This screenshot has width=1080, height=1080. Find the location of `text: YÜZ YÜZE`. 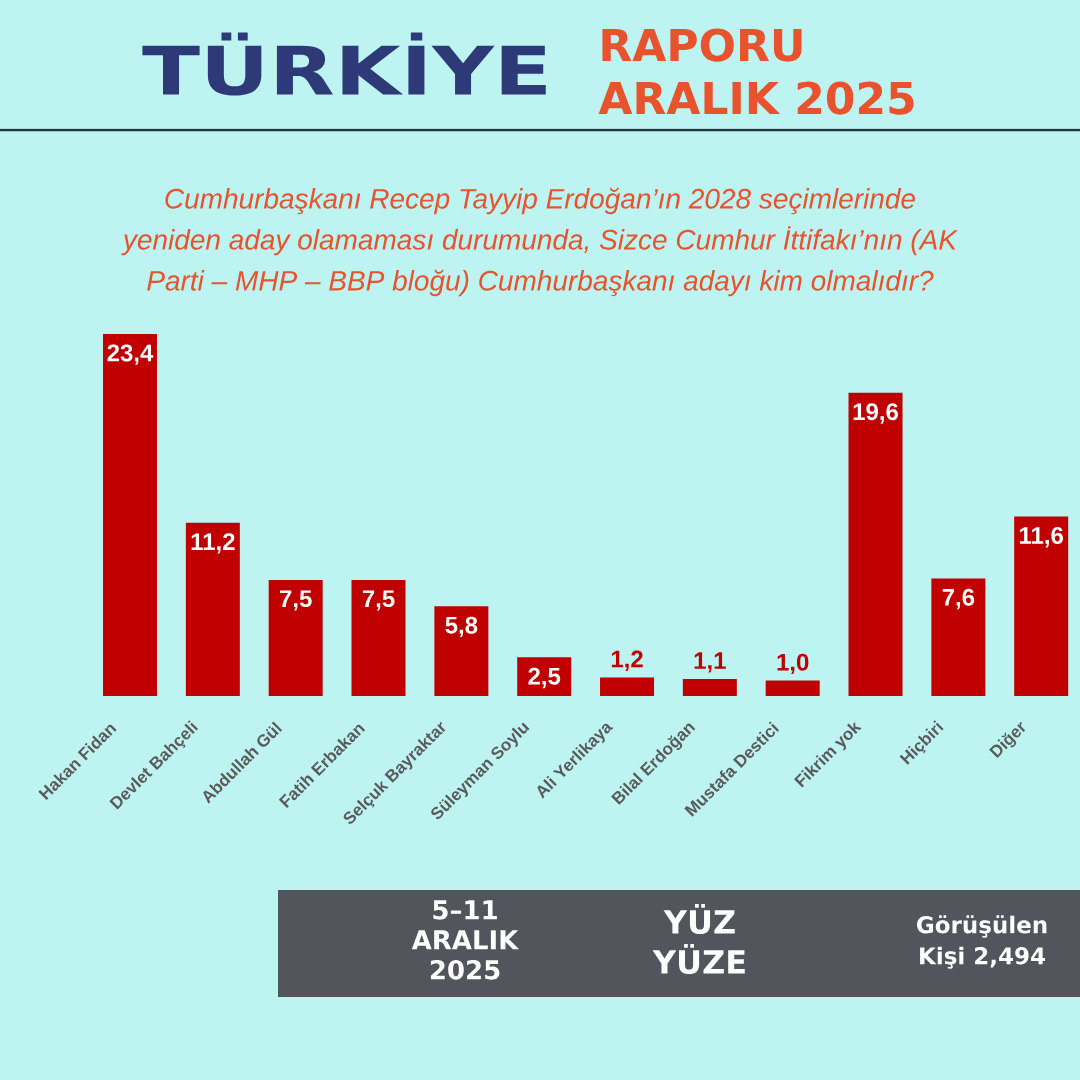

text: YÜZ YÜZE is located at coordinates (698, 939).